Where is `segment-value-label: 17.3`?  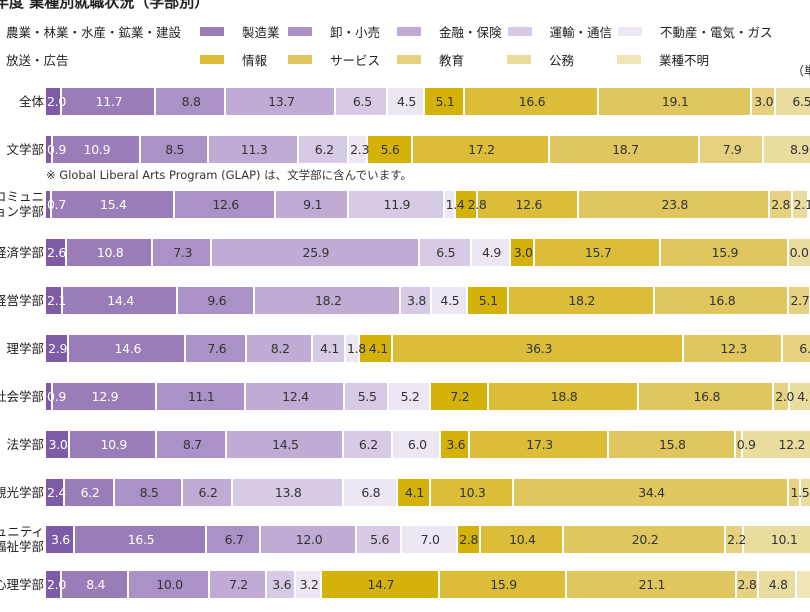
segment-value-label: 17.3 is located at coordinates (539, 444).